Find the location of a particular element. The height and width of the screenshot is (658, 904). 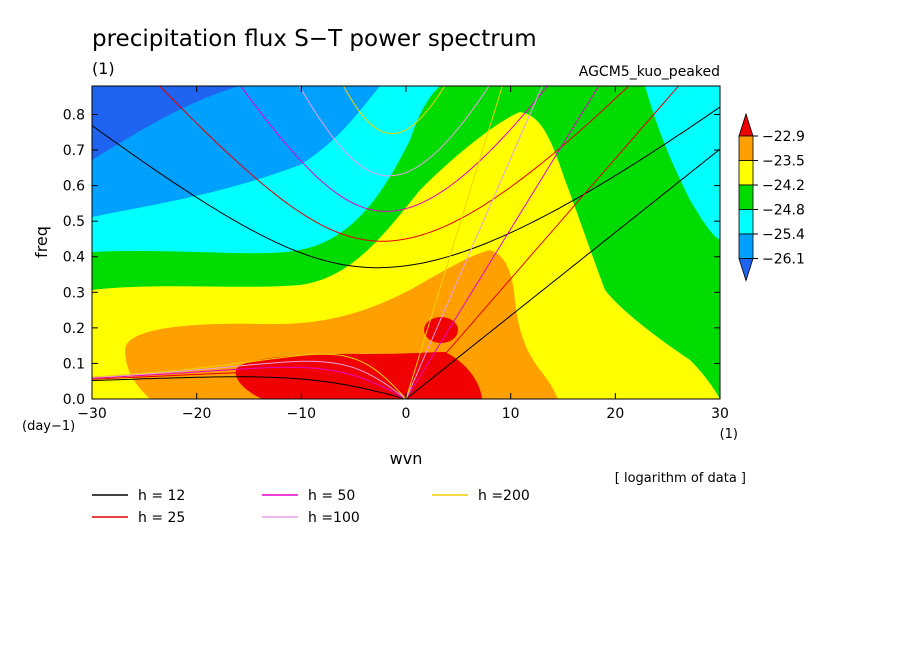

units-label: (1) is located at coordinates (103, 68).